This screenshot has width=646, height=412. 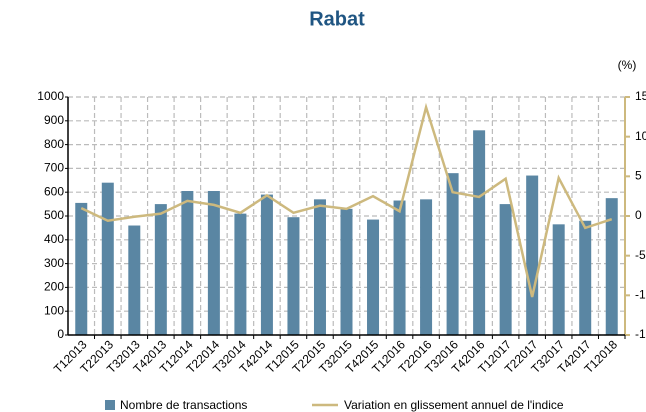 I want to click on y2-tick-label: 5, so click(x=638, y=176).